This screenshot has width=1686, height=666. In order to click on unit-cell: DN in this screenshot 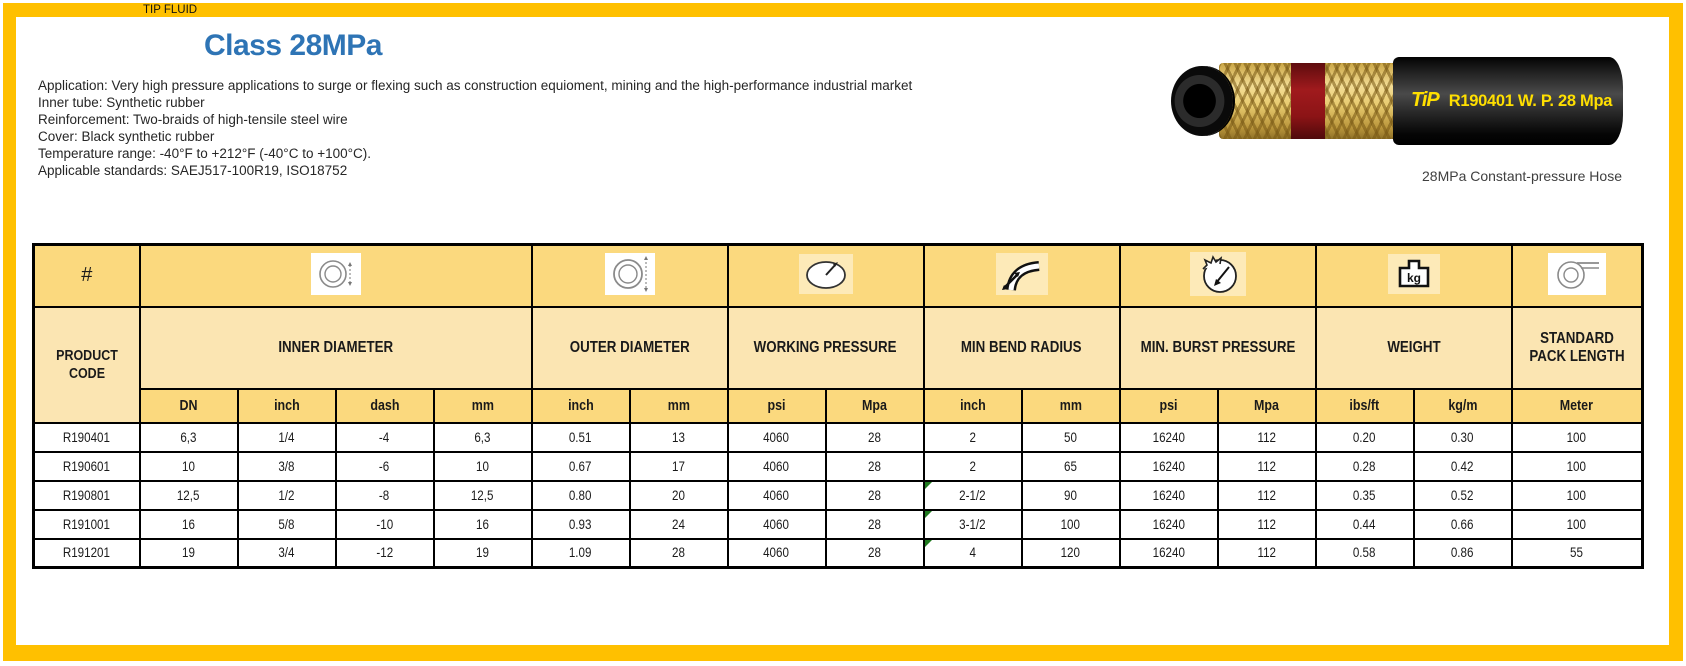, I will do `click(188, 405)`.